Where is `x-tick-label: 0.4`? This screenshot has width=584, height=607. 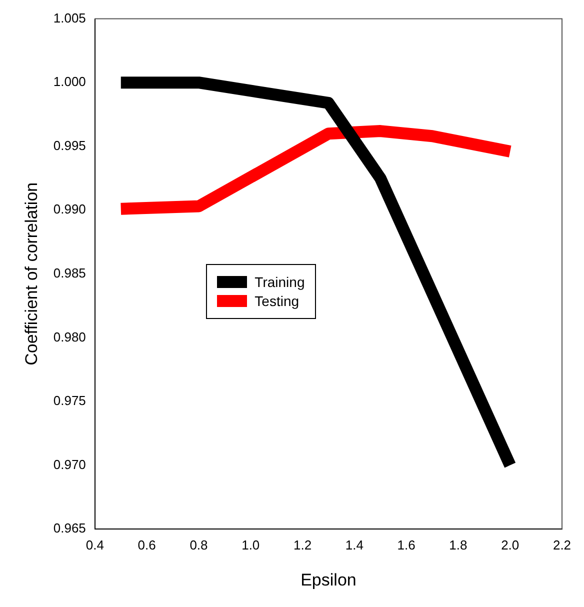 x-tick-label: 0.4 is located at coordinates (95, 544).